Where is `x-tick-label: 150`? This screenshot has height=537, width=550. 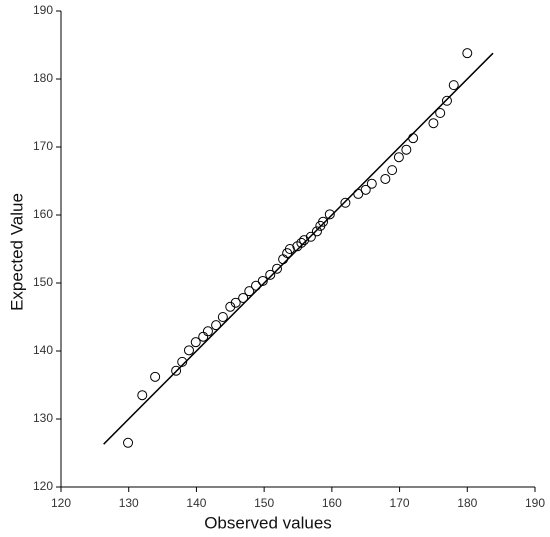 x-tick-label: 150 is located at coordinates (264, 503).